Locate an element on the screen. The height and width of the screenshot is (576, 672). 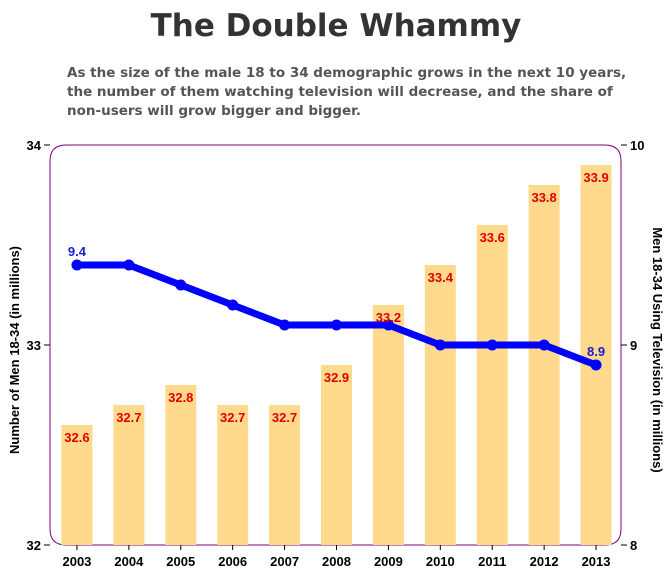
line-value-label: 9.4 is located at coordinates (77, 251).